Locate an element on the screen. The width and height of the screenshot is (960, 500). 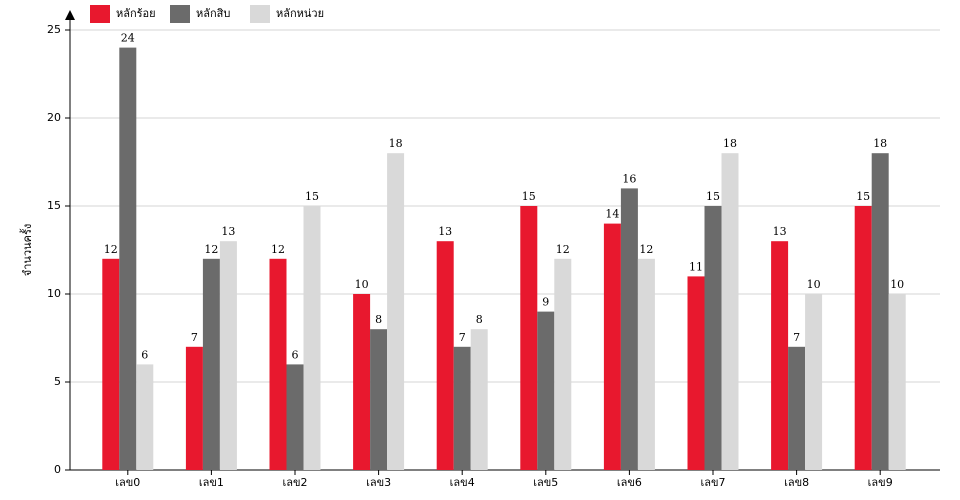
x-tick-label: เลข0 is located at coordinates (127, 482).